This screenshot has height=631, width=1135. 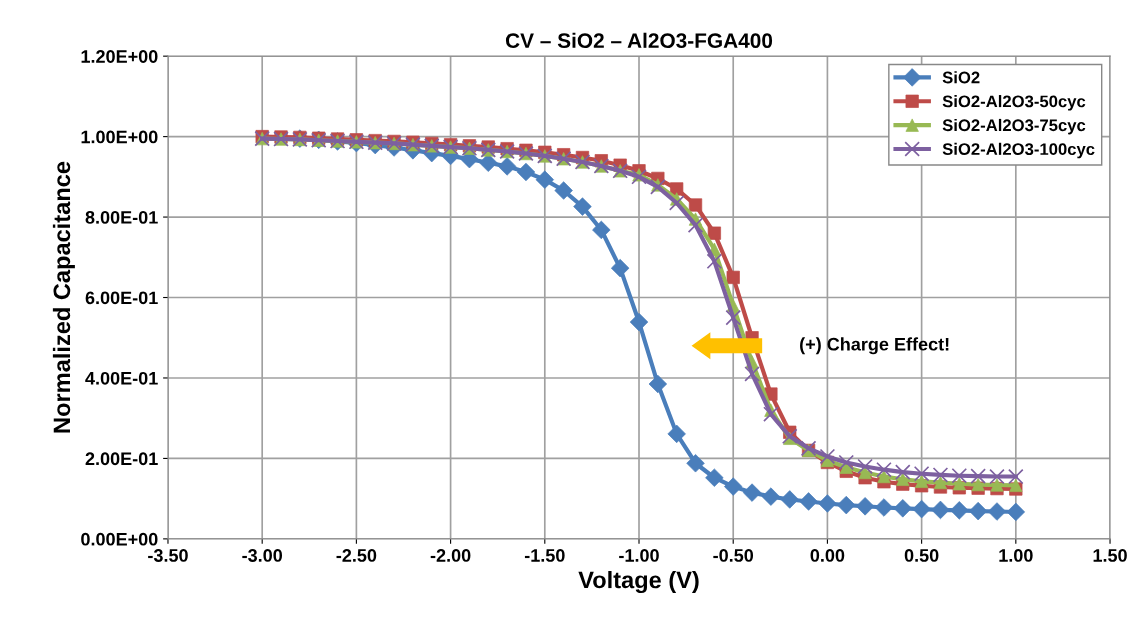 What do you see at coordinates (121, 459) in the screenshot?
I see `y-tick-label: 2.00E-01` at bounding box center [121, 459].